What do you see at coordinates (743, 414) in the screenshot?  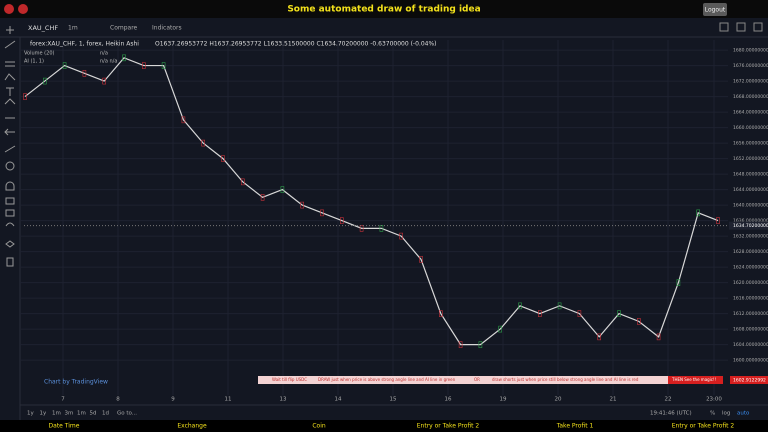 I see `scale-option: auto` at bounding box center [743, 414].